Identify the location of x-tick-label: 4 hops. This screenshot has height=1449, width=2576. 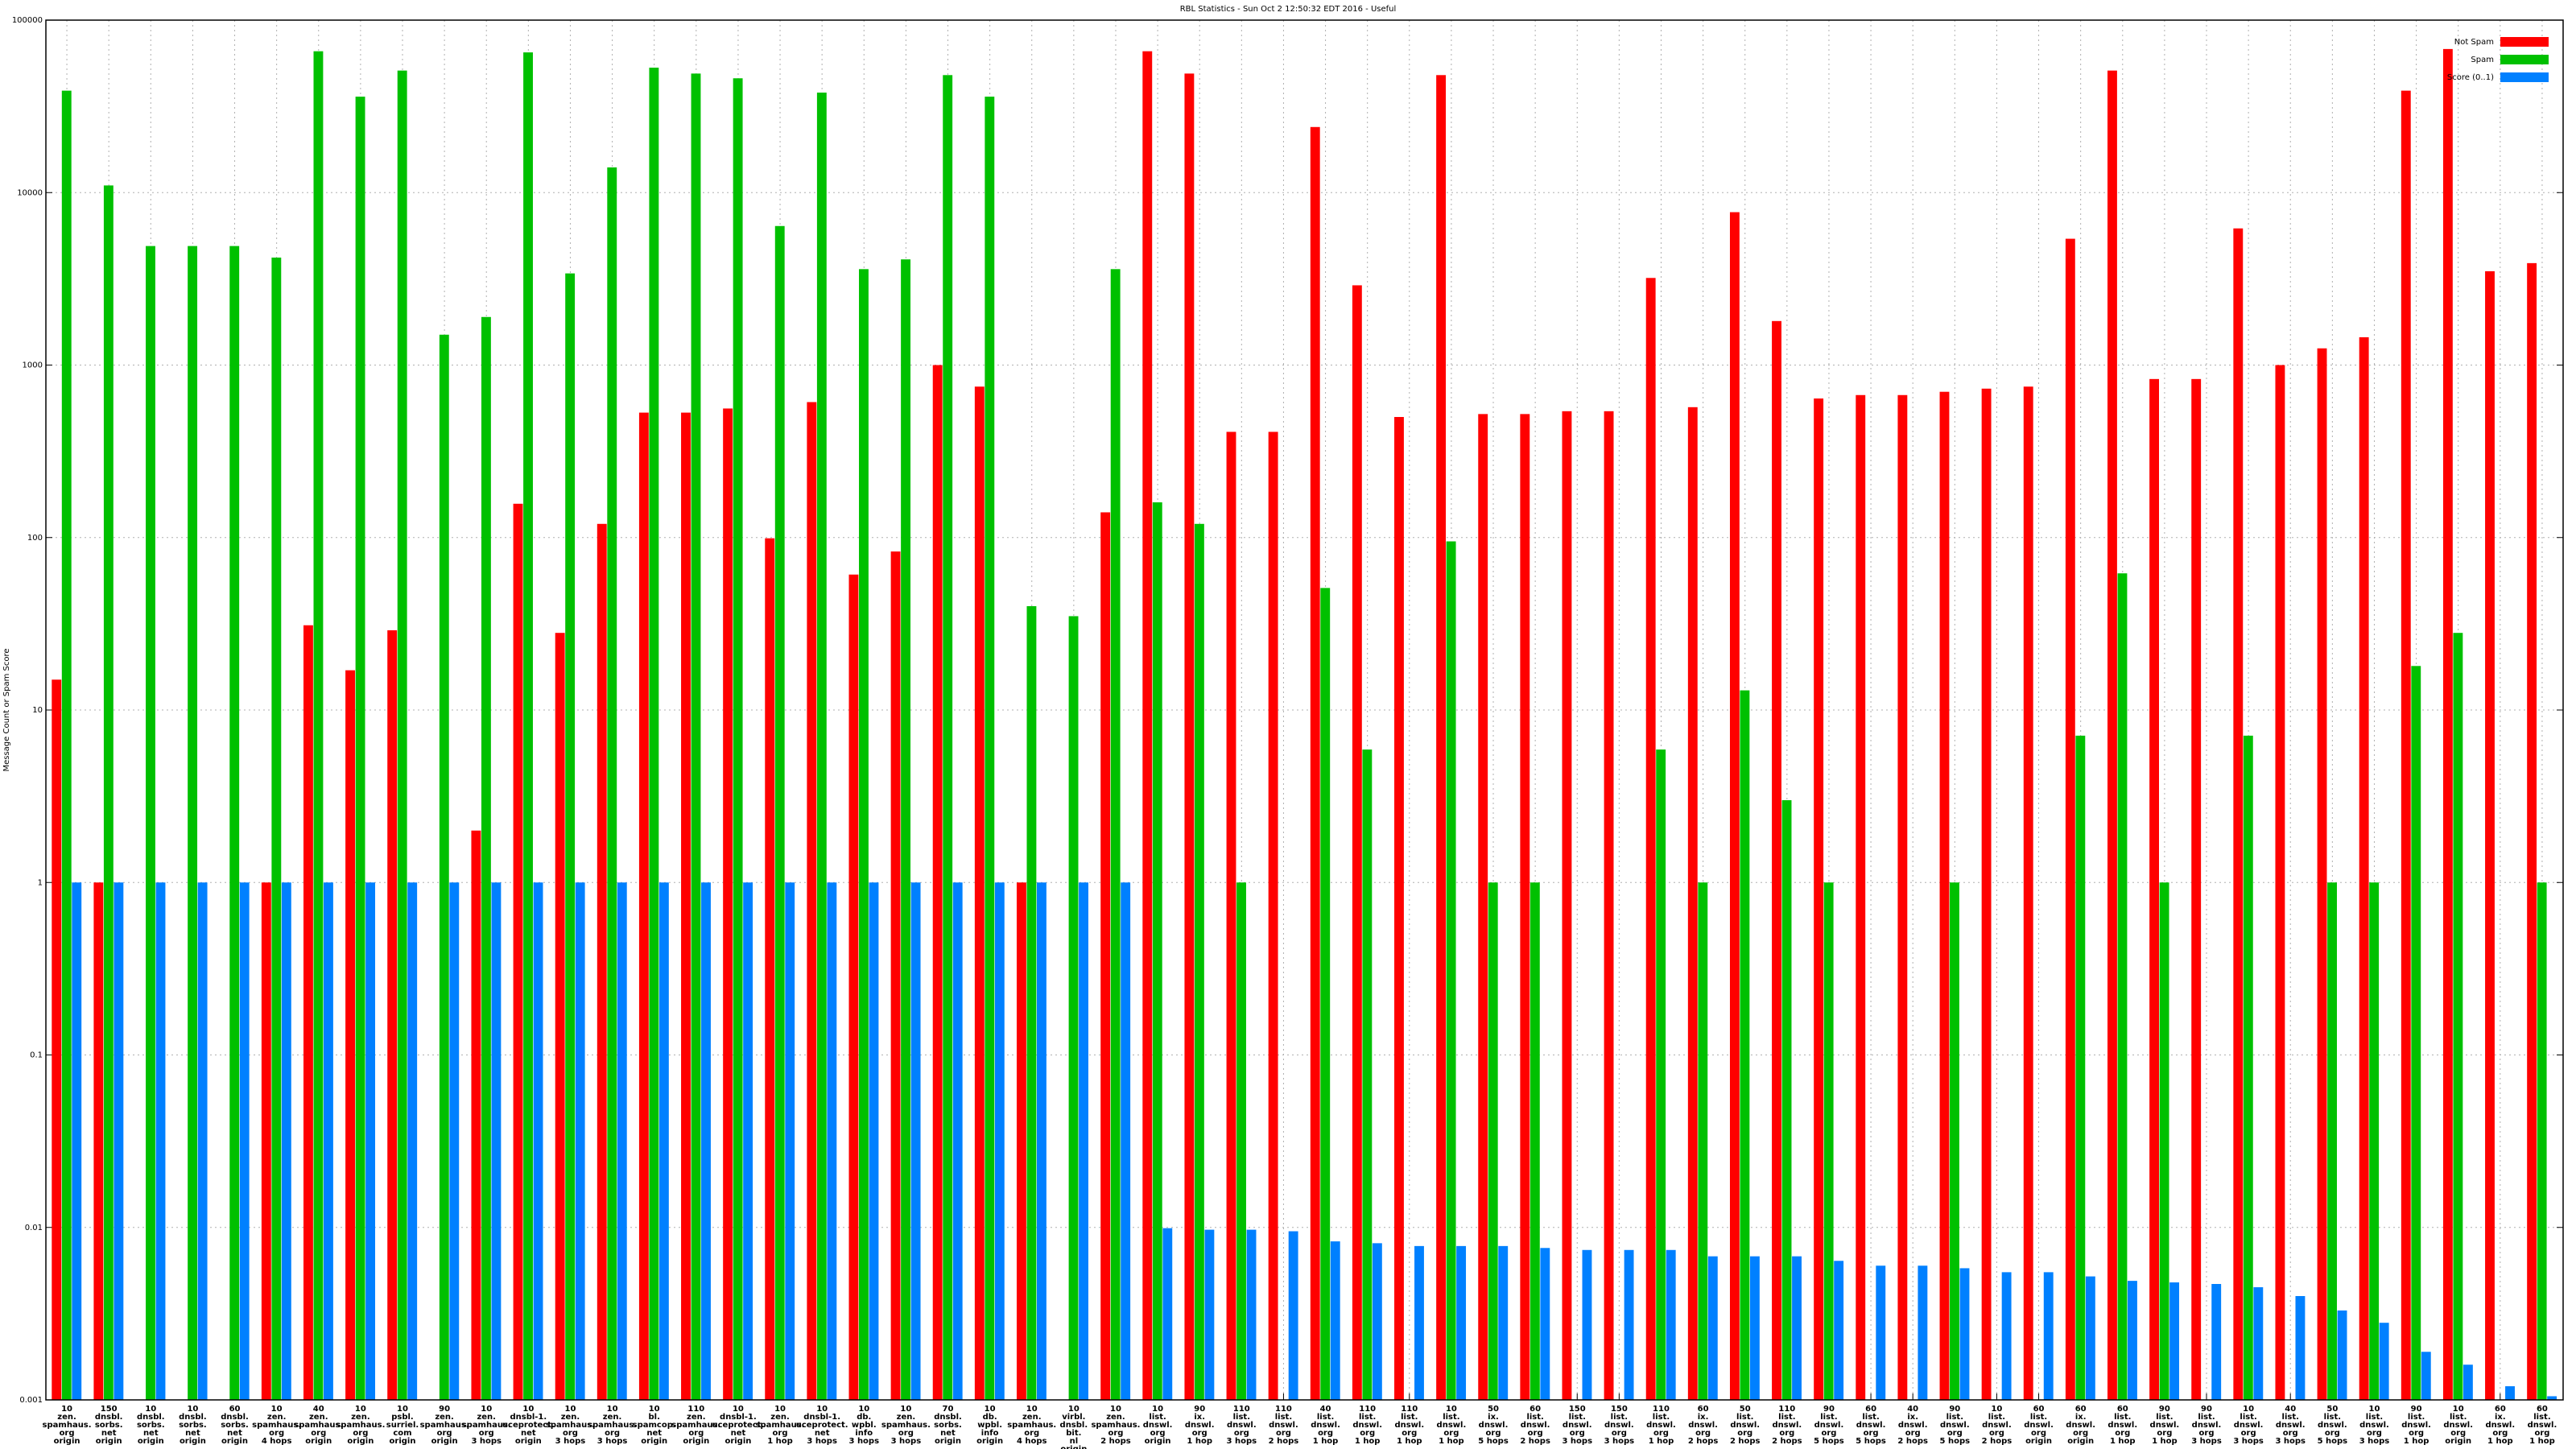
(277, 1441).